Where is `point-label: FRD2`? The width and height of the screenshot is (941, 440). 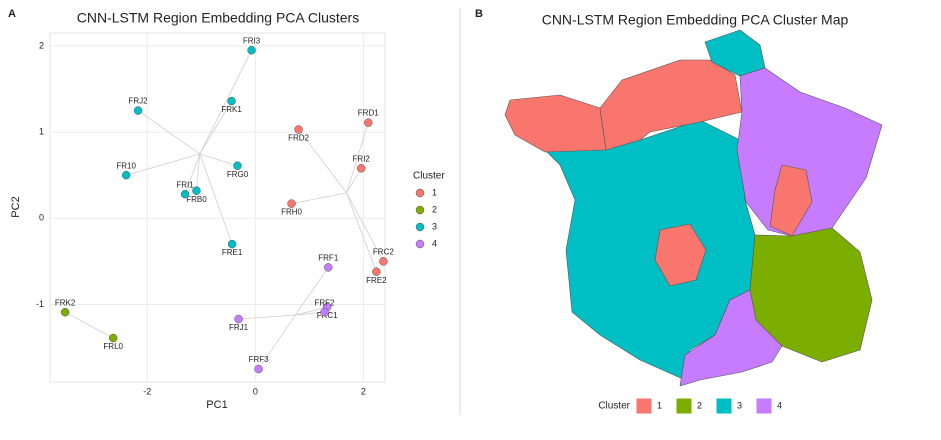
point-label: FRD2 is located at coordinates (298, 138).